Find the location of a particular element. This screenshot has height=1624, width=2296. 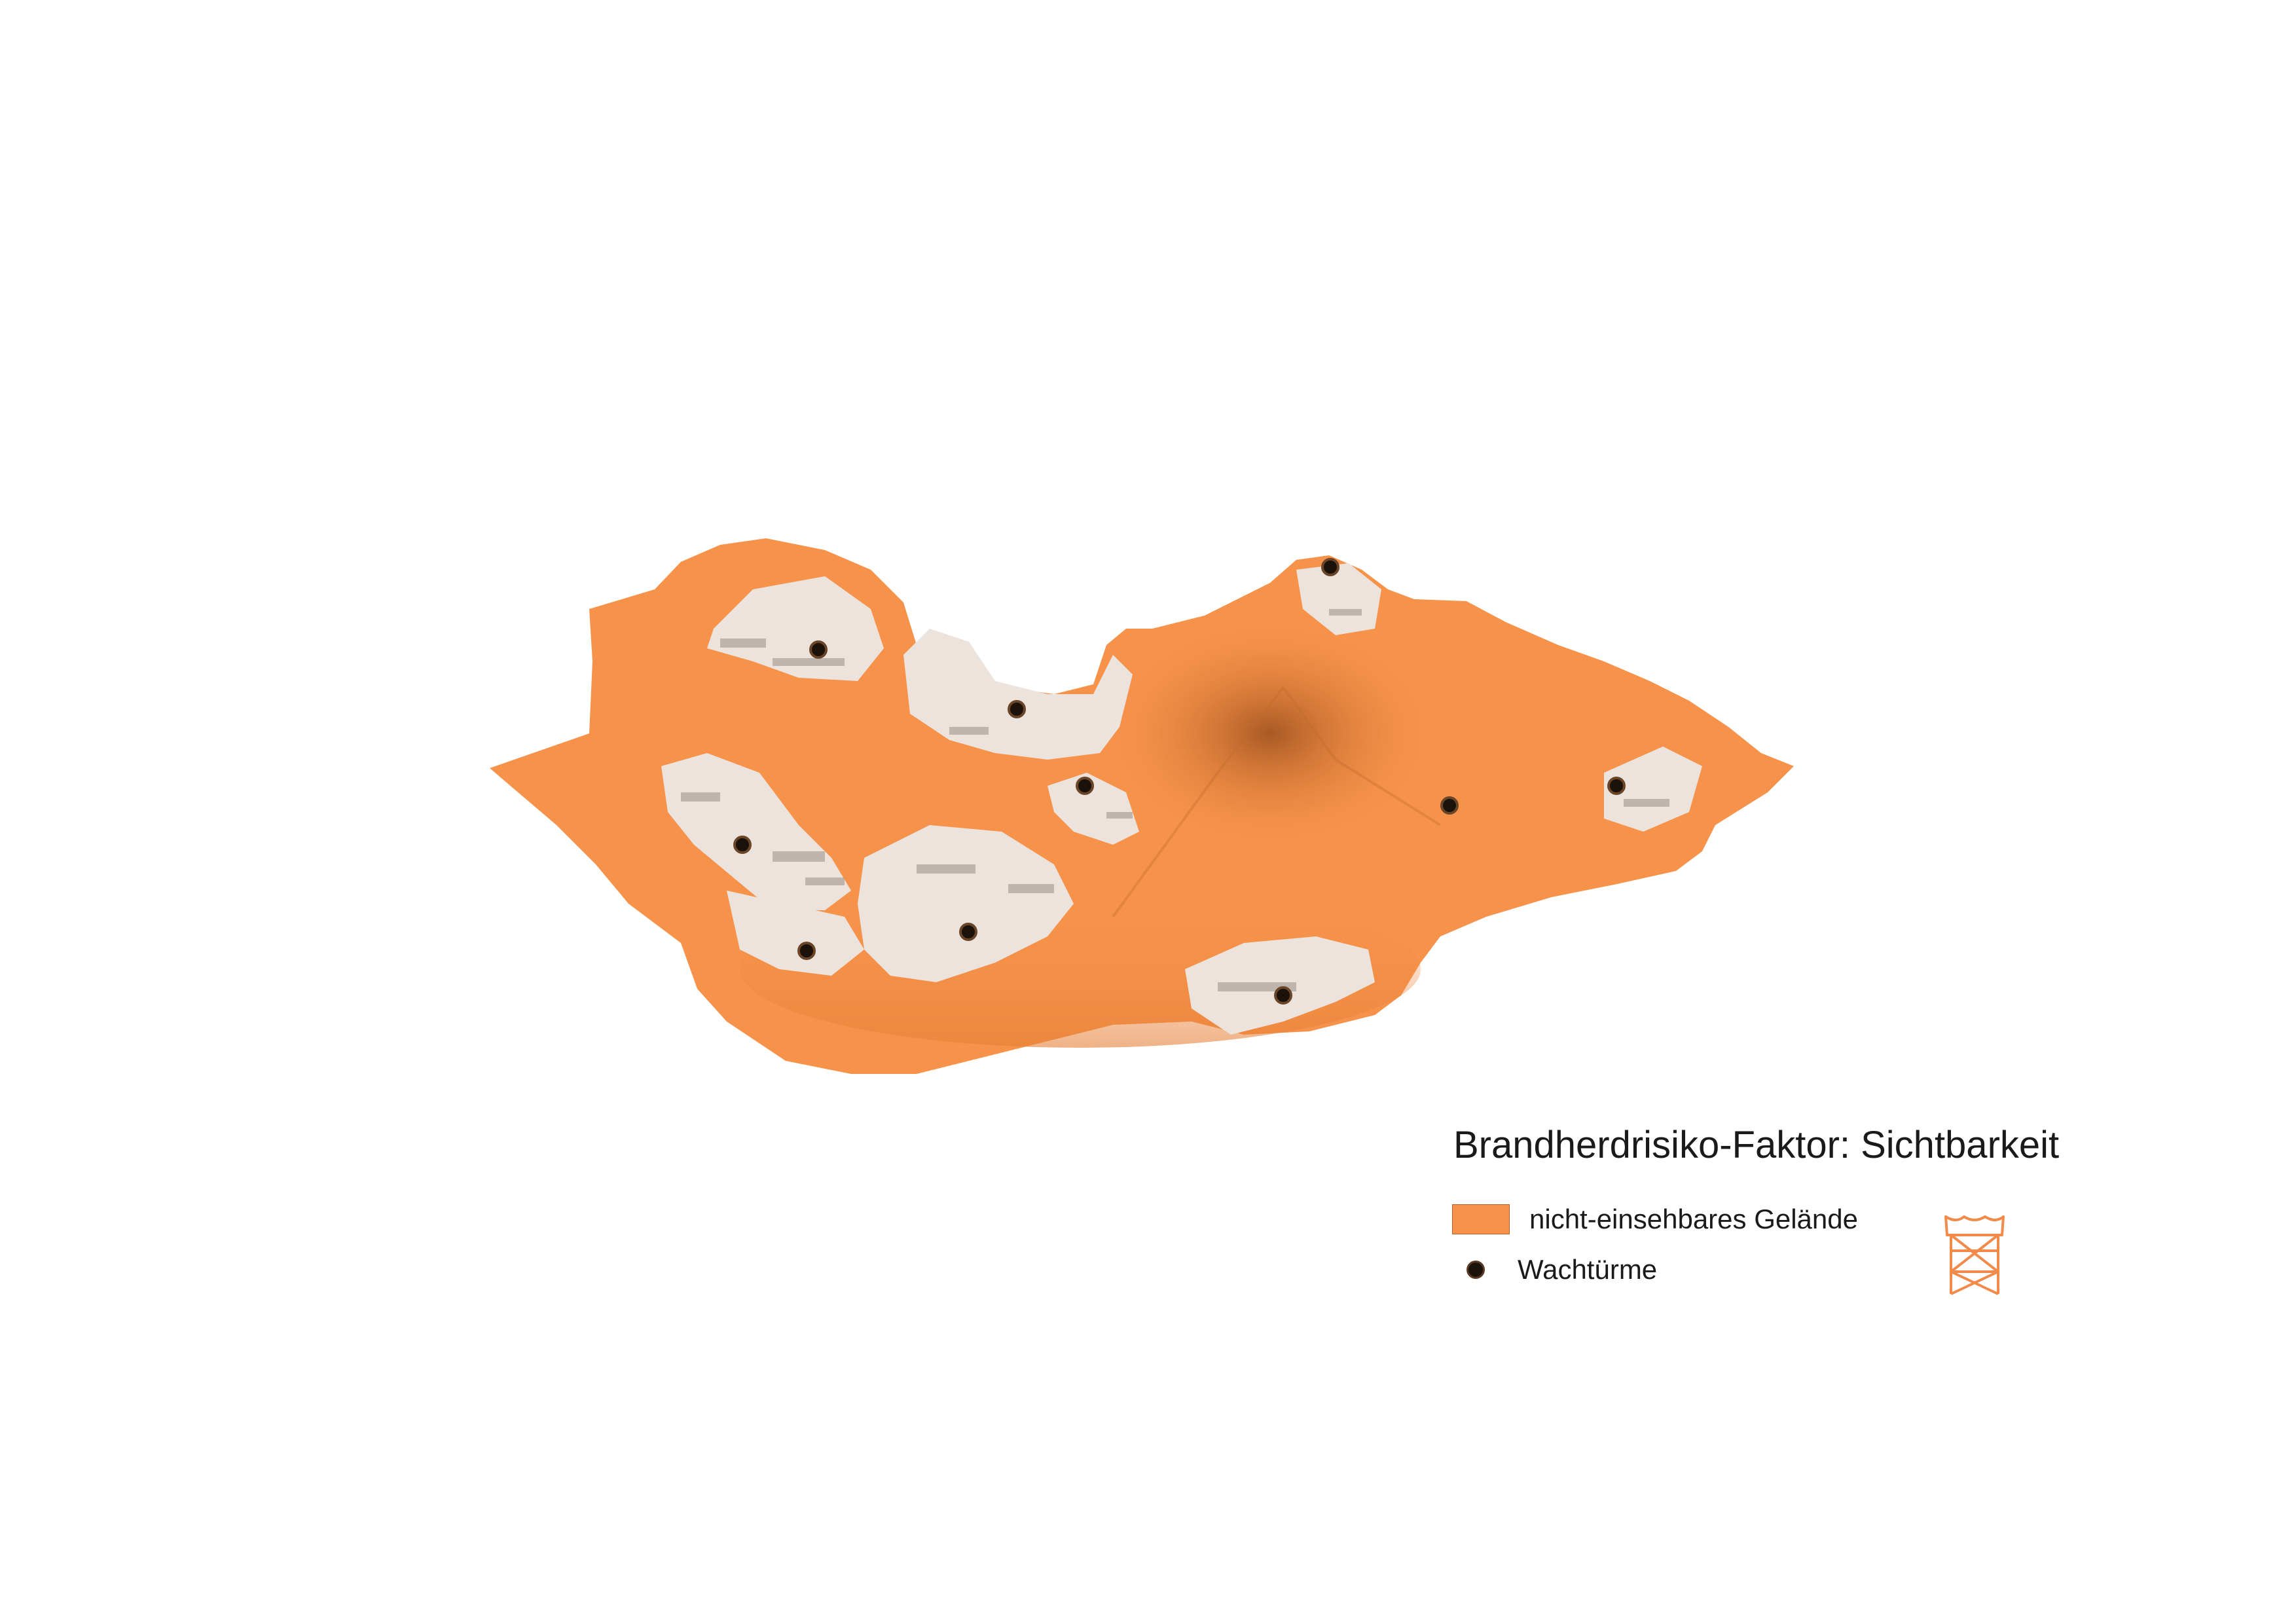

visible-area-south-west is located at coordinates (795, 933).